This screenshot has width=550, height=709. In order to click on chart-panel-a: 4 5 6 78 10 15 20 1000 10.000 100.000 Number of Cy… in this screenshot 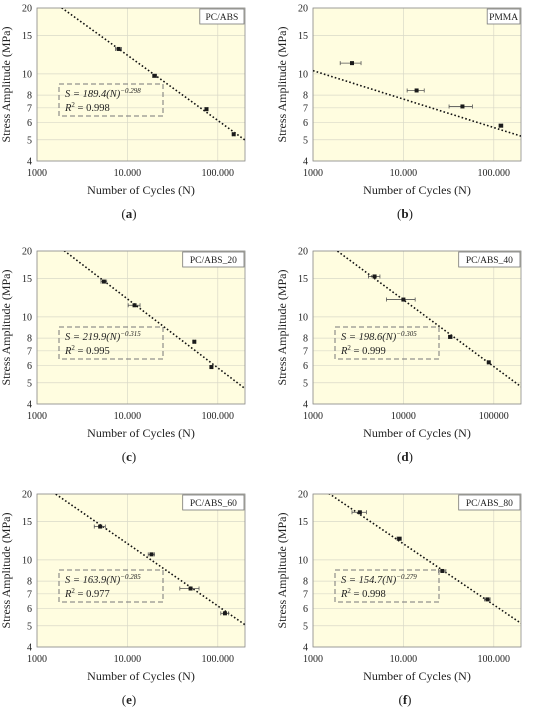, I will do `click(123, 112)`.